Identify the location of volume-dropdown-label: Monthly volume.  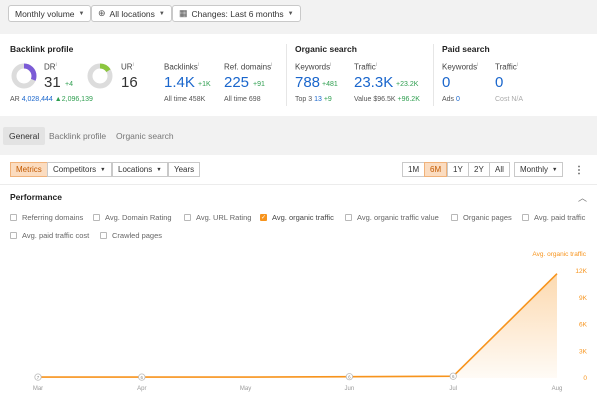
(45, 13).